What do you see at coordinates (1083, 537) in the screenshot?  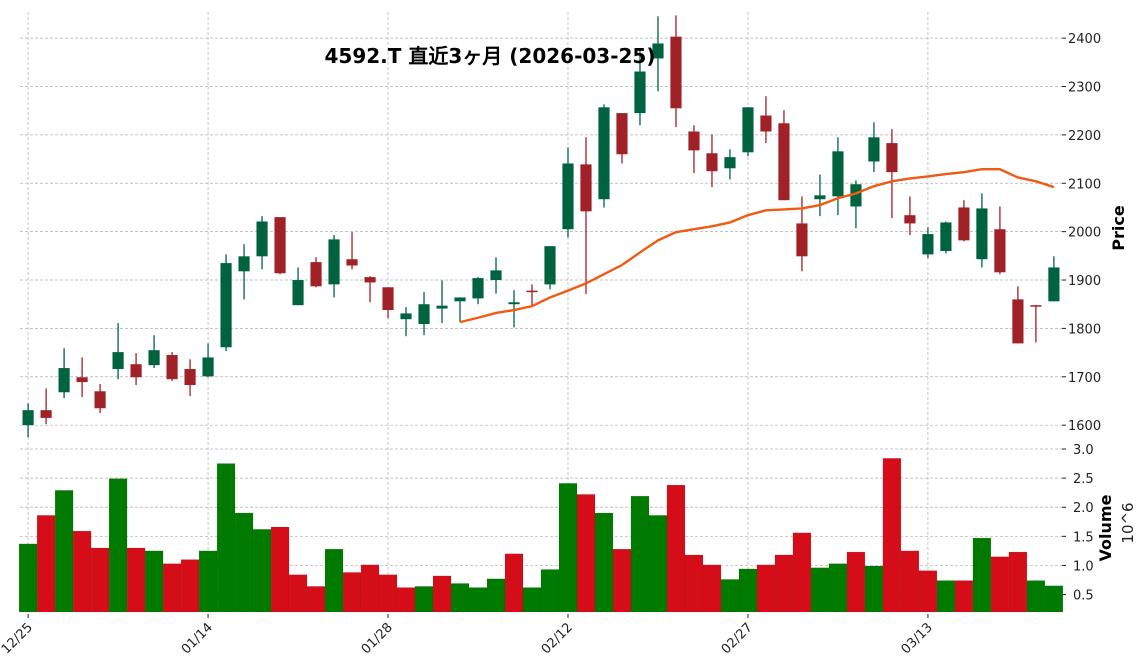 I see `volume-tick-label: 1.5` at bounding box center [1083, 537].